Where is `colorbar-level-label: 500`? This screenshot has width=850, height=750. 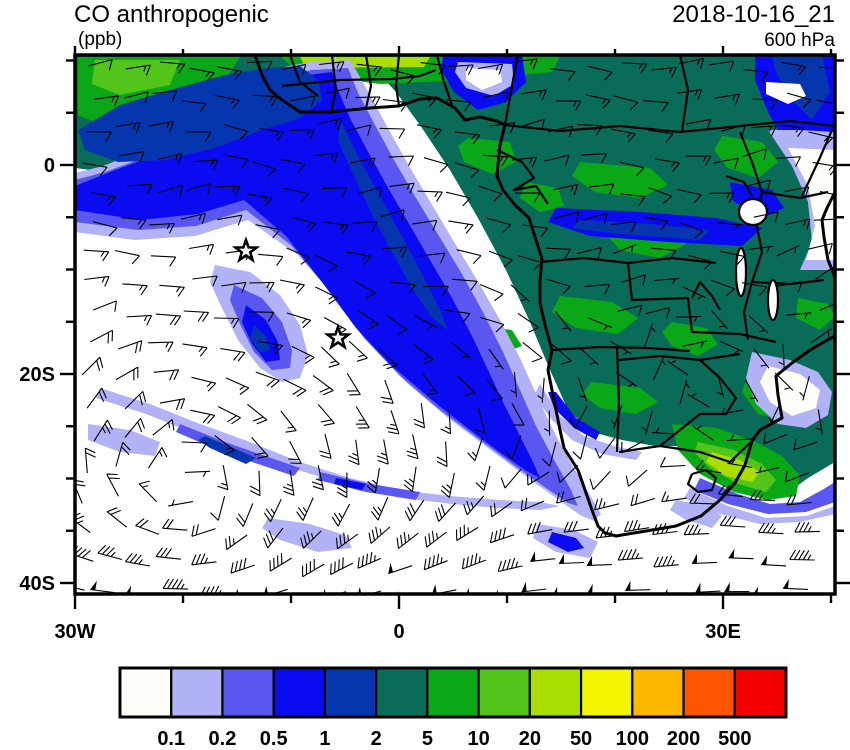
colorbar-level-label: 500 is located at coordinates (734, 739).